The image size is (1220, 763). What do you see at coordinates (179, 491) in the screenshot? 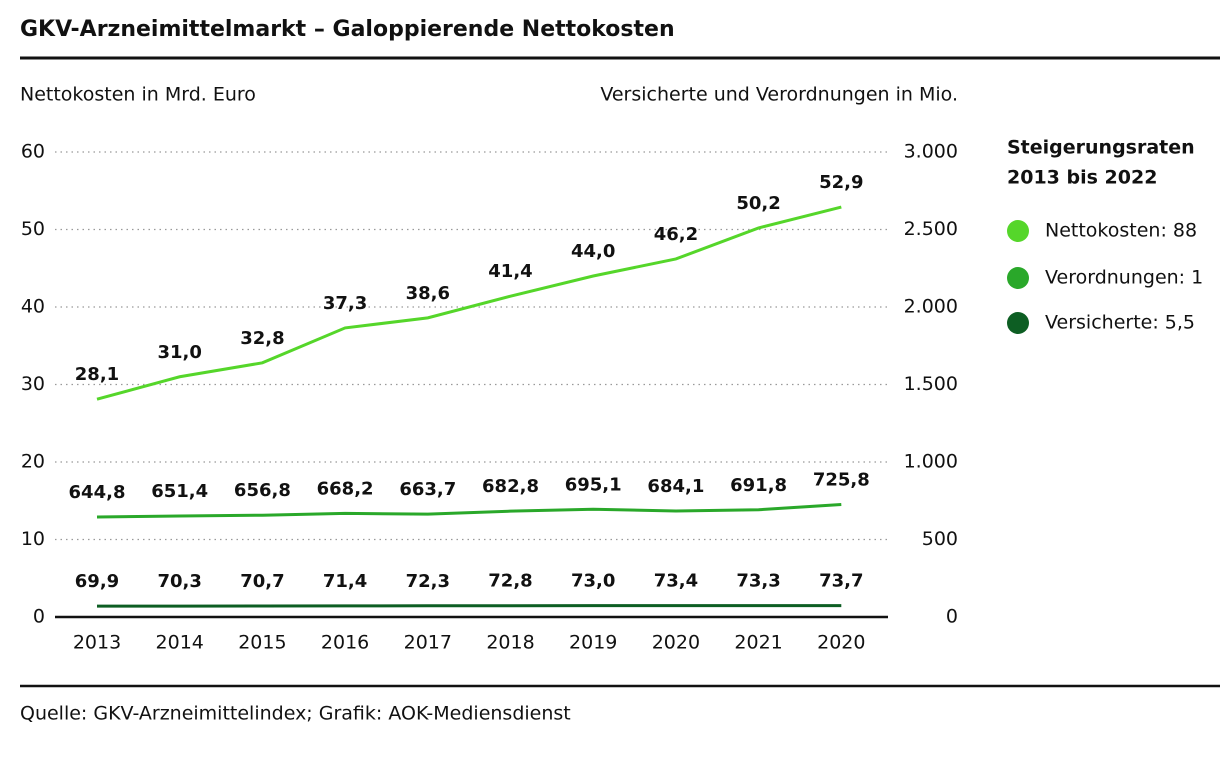
I see `data-label: 651,4` at bounding box center [179, 491].